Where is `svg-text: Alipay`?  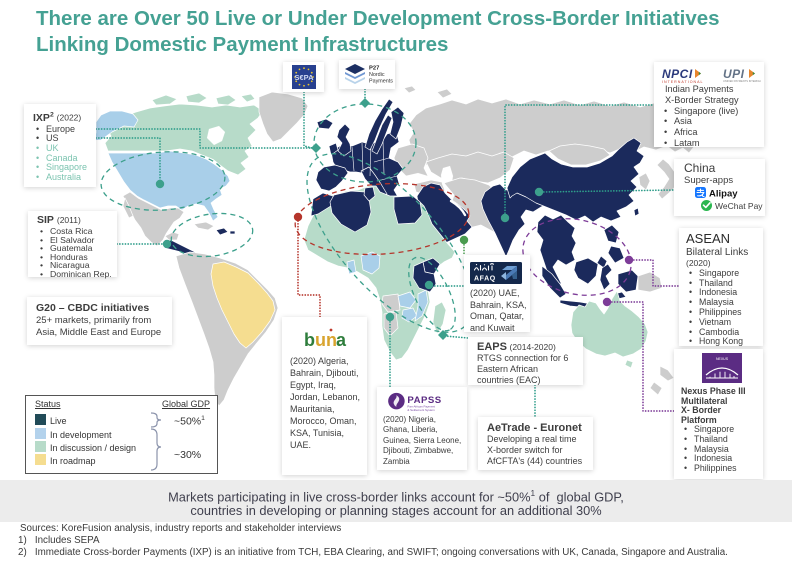
svg-text: Alipay is located at coordinates (723, 194).